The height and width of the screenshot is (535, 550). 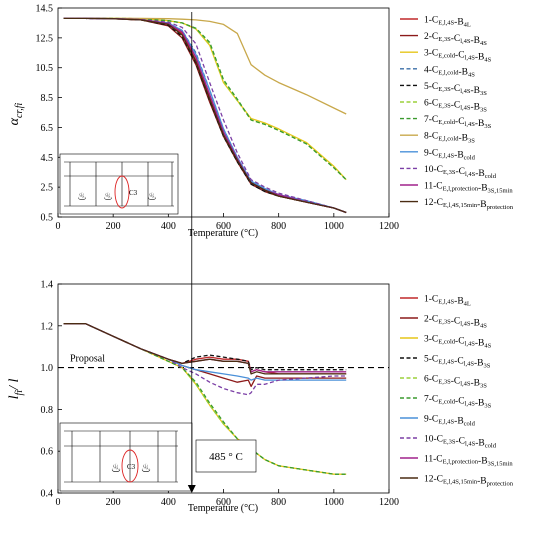 I want to click on top-x-tick-label: 1200, so click(x=389, y=226).